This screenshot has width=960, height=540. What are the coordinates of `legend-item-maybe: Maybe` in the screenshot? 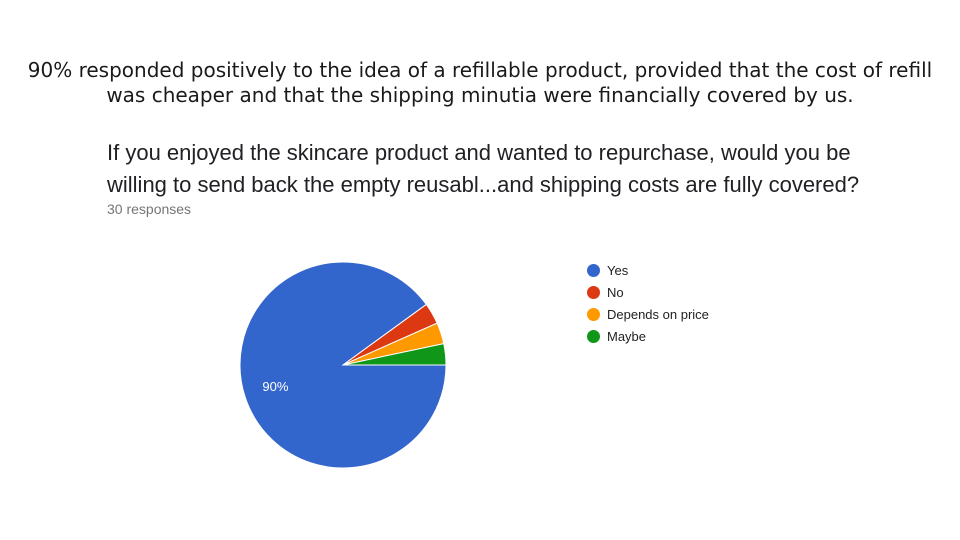 It's located at (648, 336).